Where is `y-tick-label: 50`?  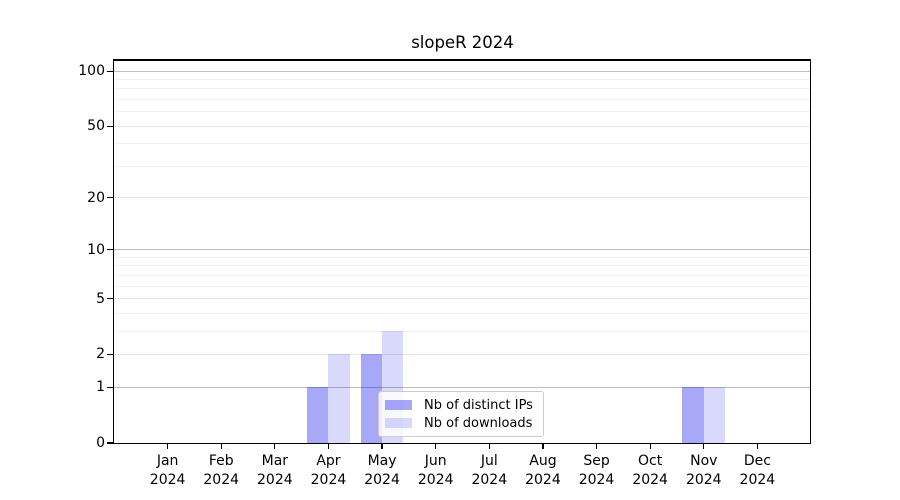
y-tick-label: 50 is located at coordinates (96, 126).